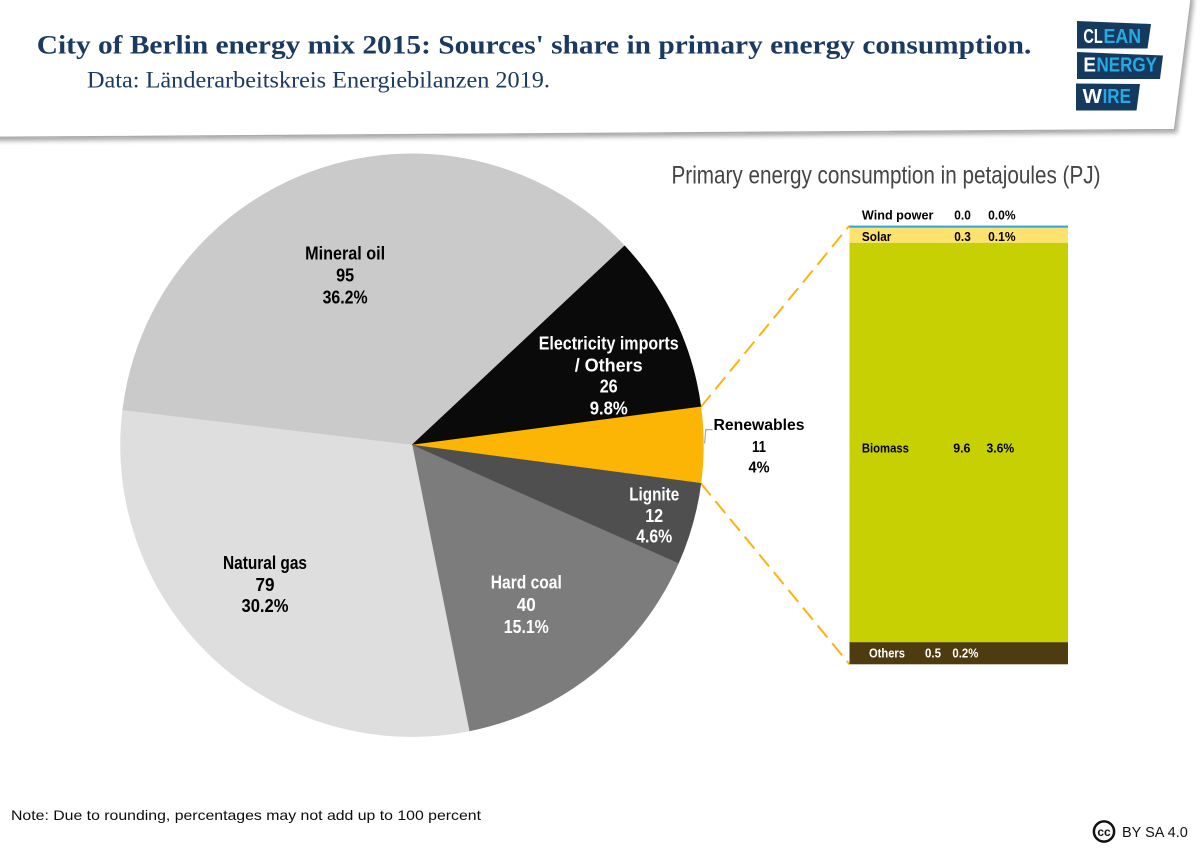  I want to click on svg-text: Biomass, so click(885, 449).